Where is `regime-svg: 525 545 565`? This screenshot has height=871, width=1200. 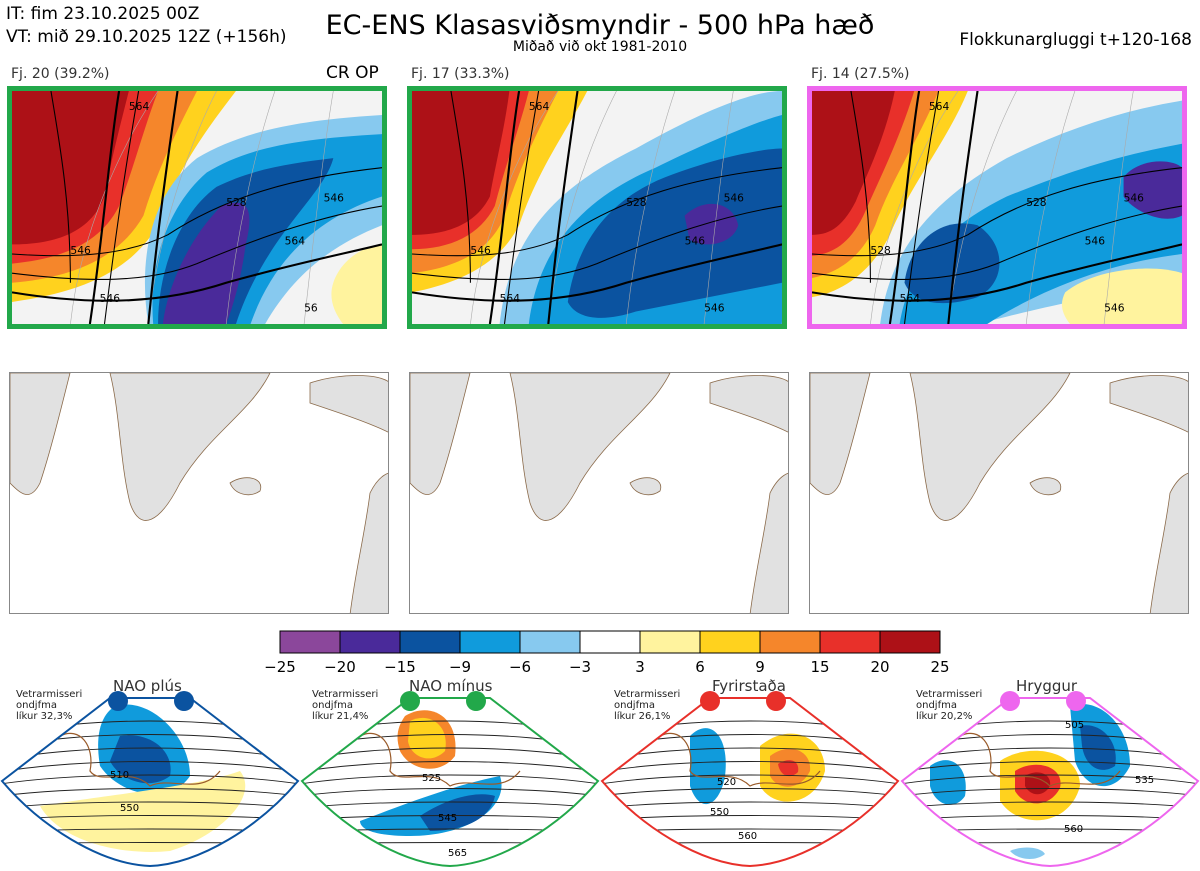
regime-svg: 525 545 565 is located at coordinates (450, 779).